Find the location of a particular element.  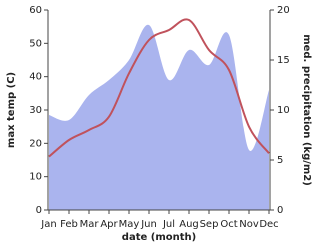

x-tick-label: Feb is located at coordinates (69, 224).